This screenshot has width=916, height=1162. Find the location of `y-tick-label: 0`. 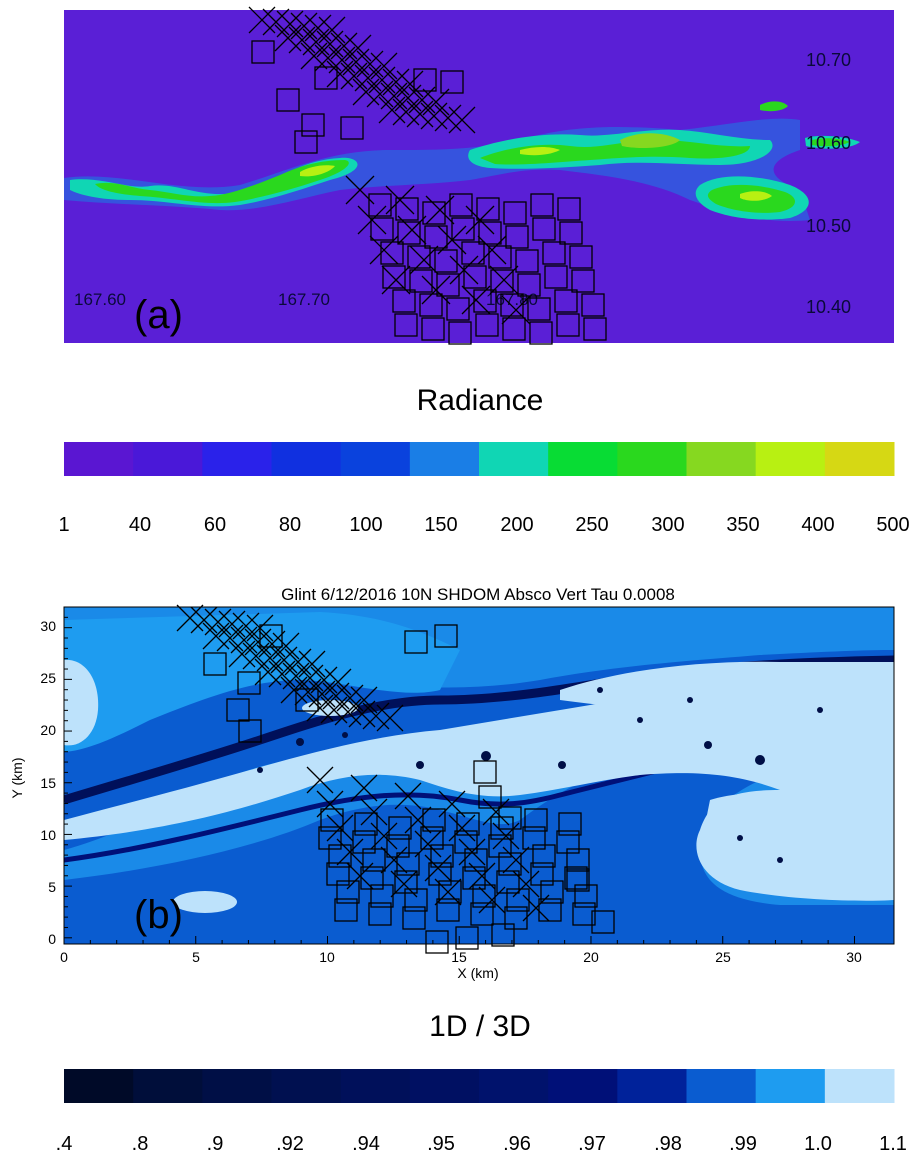

y-tick-label: 0 is located at coordinates (52, 939).